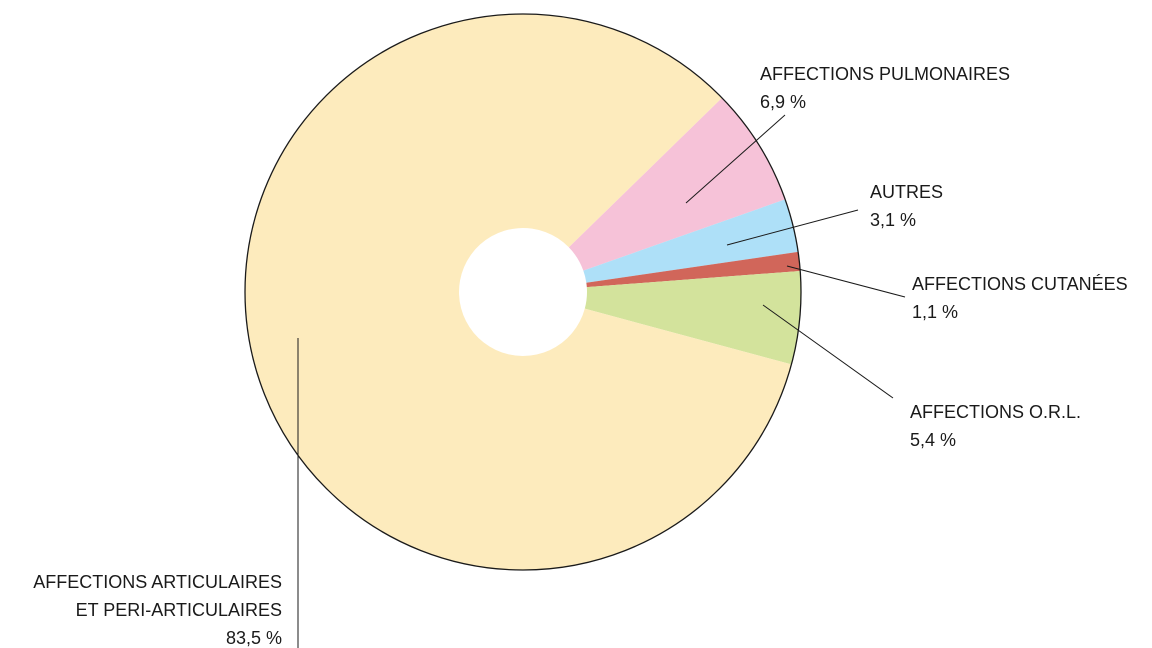 This screenshot has height=648, width=1152. I want to click on slice-label-line: AUTRES, so click(906, 192).